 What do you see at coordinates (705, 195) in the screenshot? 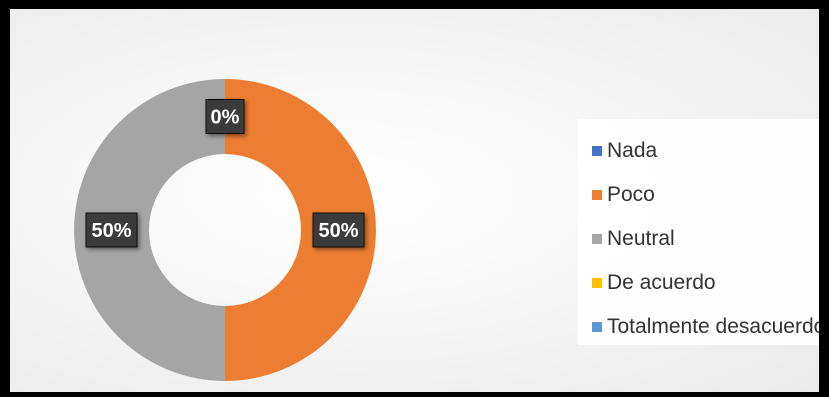
I see `legend-item-poco: Poco` at bounding box center [705, 195].